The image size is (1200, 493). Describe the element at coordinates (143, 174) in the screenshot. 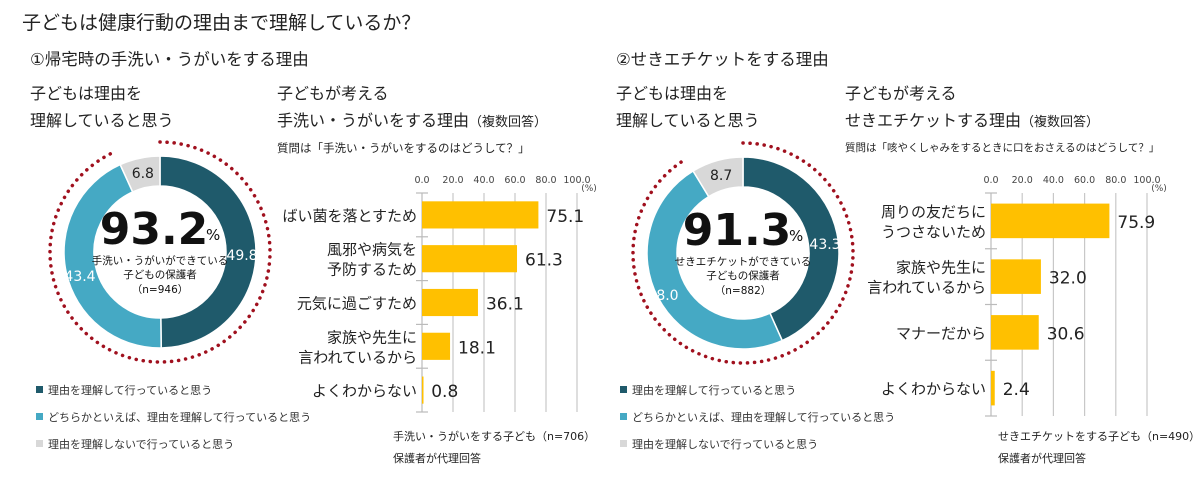

I see `donut-slice-label: 6.8` at that location.